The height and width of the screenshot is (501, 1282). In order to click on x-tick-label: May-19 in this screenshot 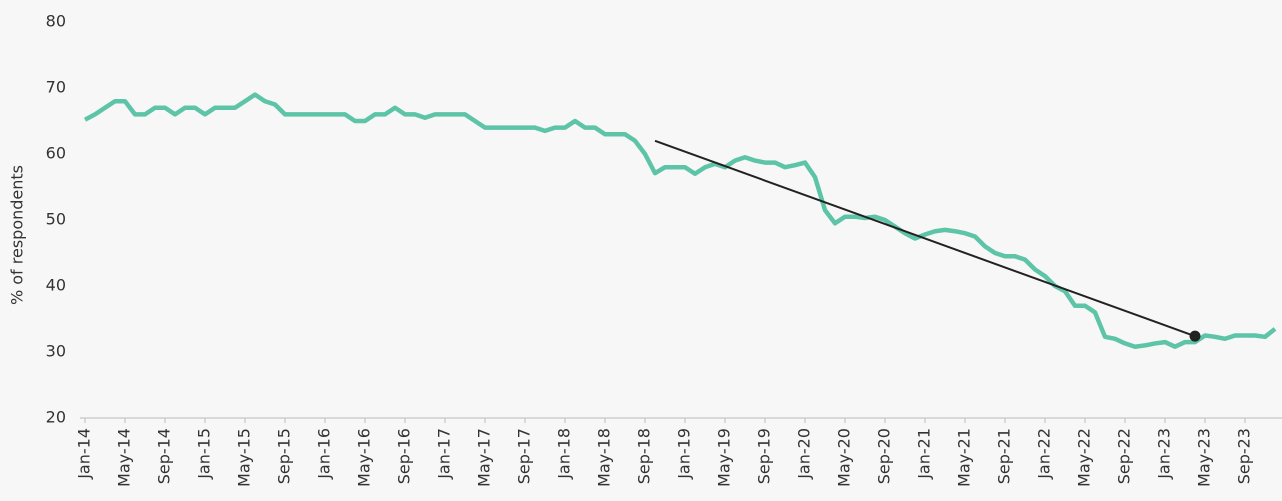, I will do `click(724, 457)`.